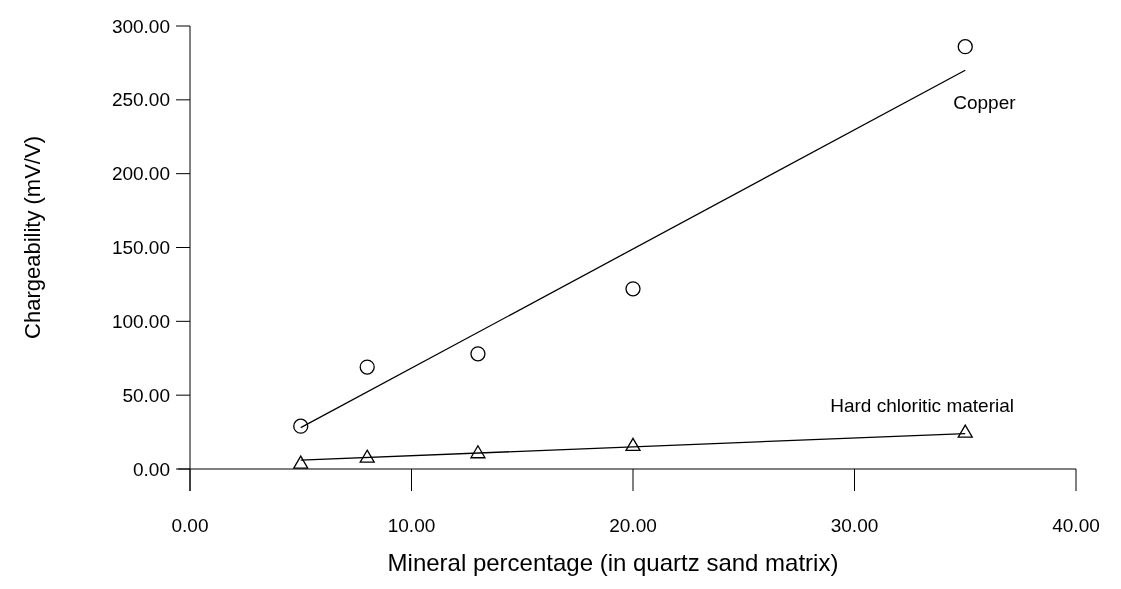 The width and height of the screenshot is (1121, 589). I want to click on y-tick-label: 0.00, so click(151, 469).